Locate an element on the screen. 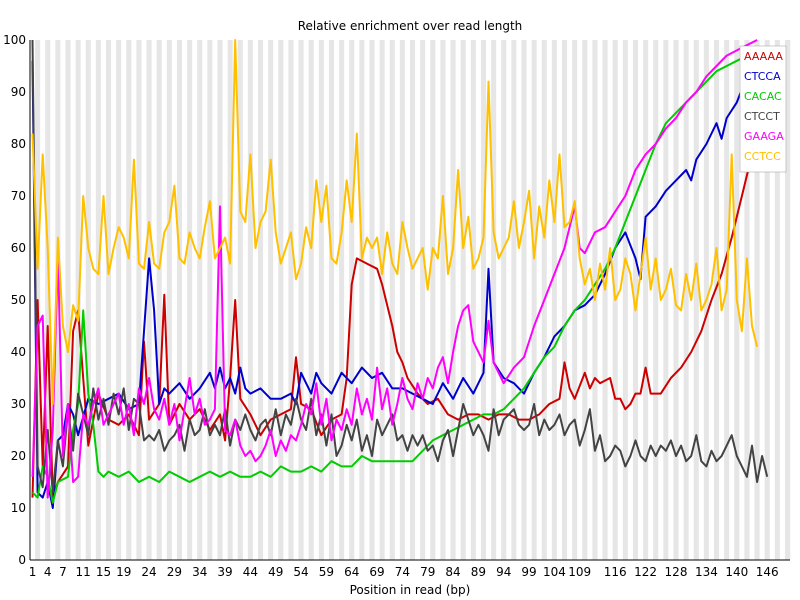 The width and height of the screenshot is (800, 600). y-tick-label: 100 is located at coordinates (14, 40).